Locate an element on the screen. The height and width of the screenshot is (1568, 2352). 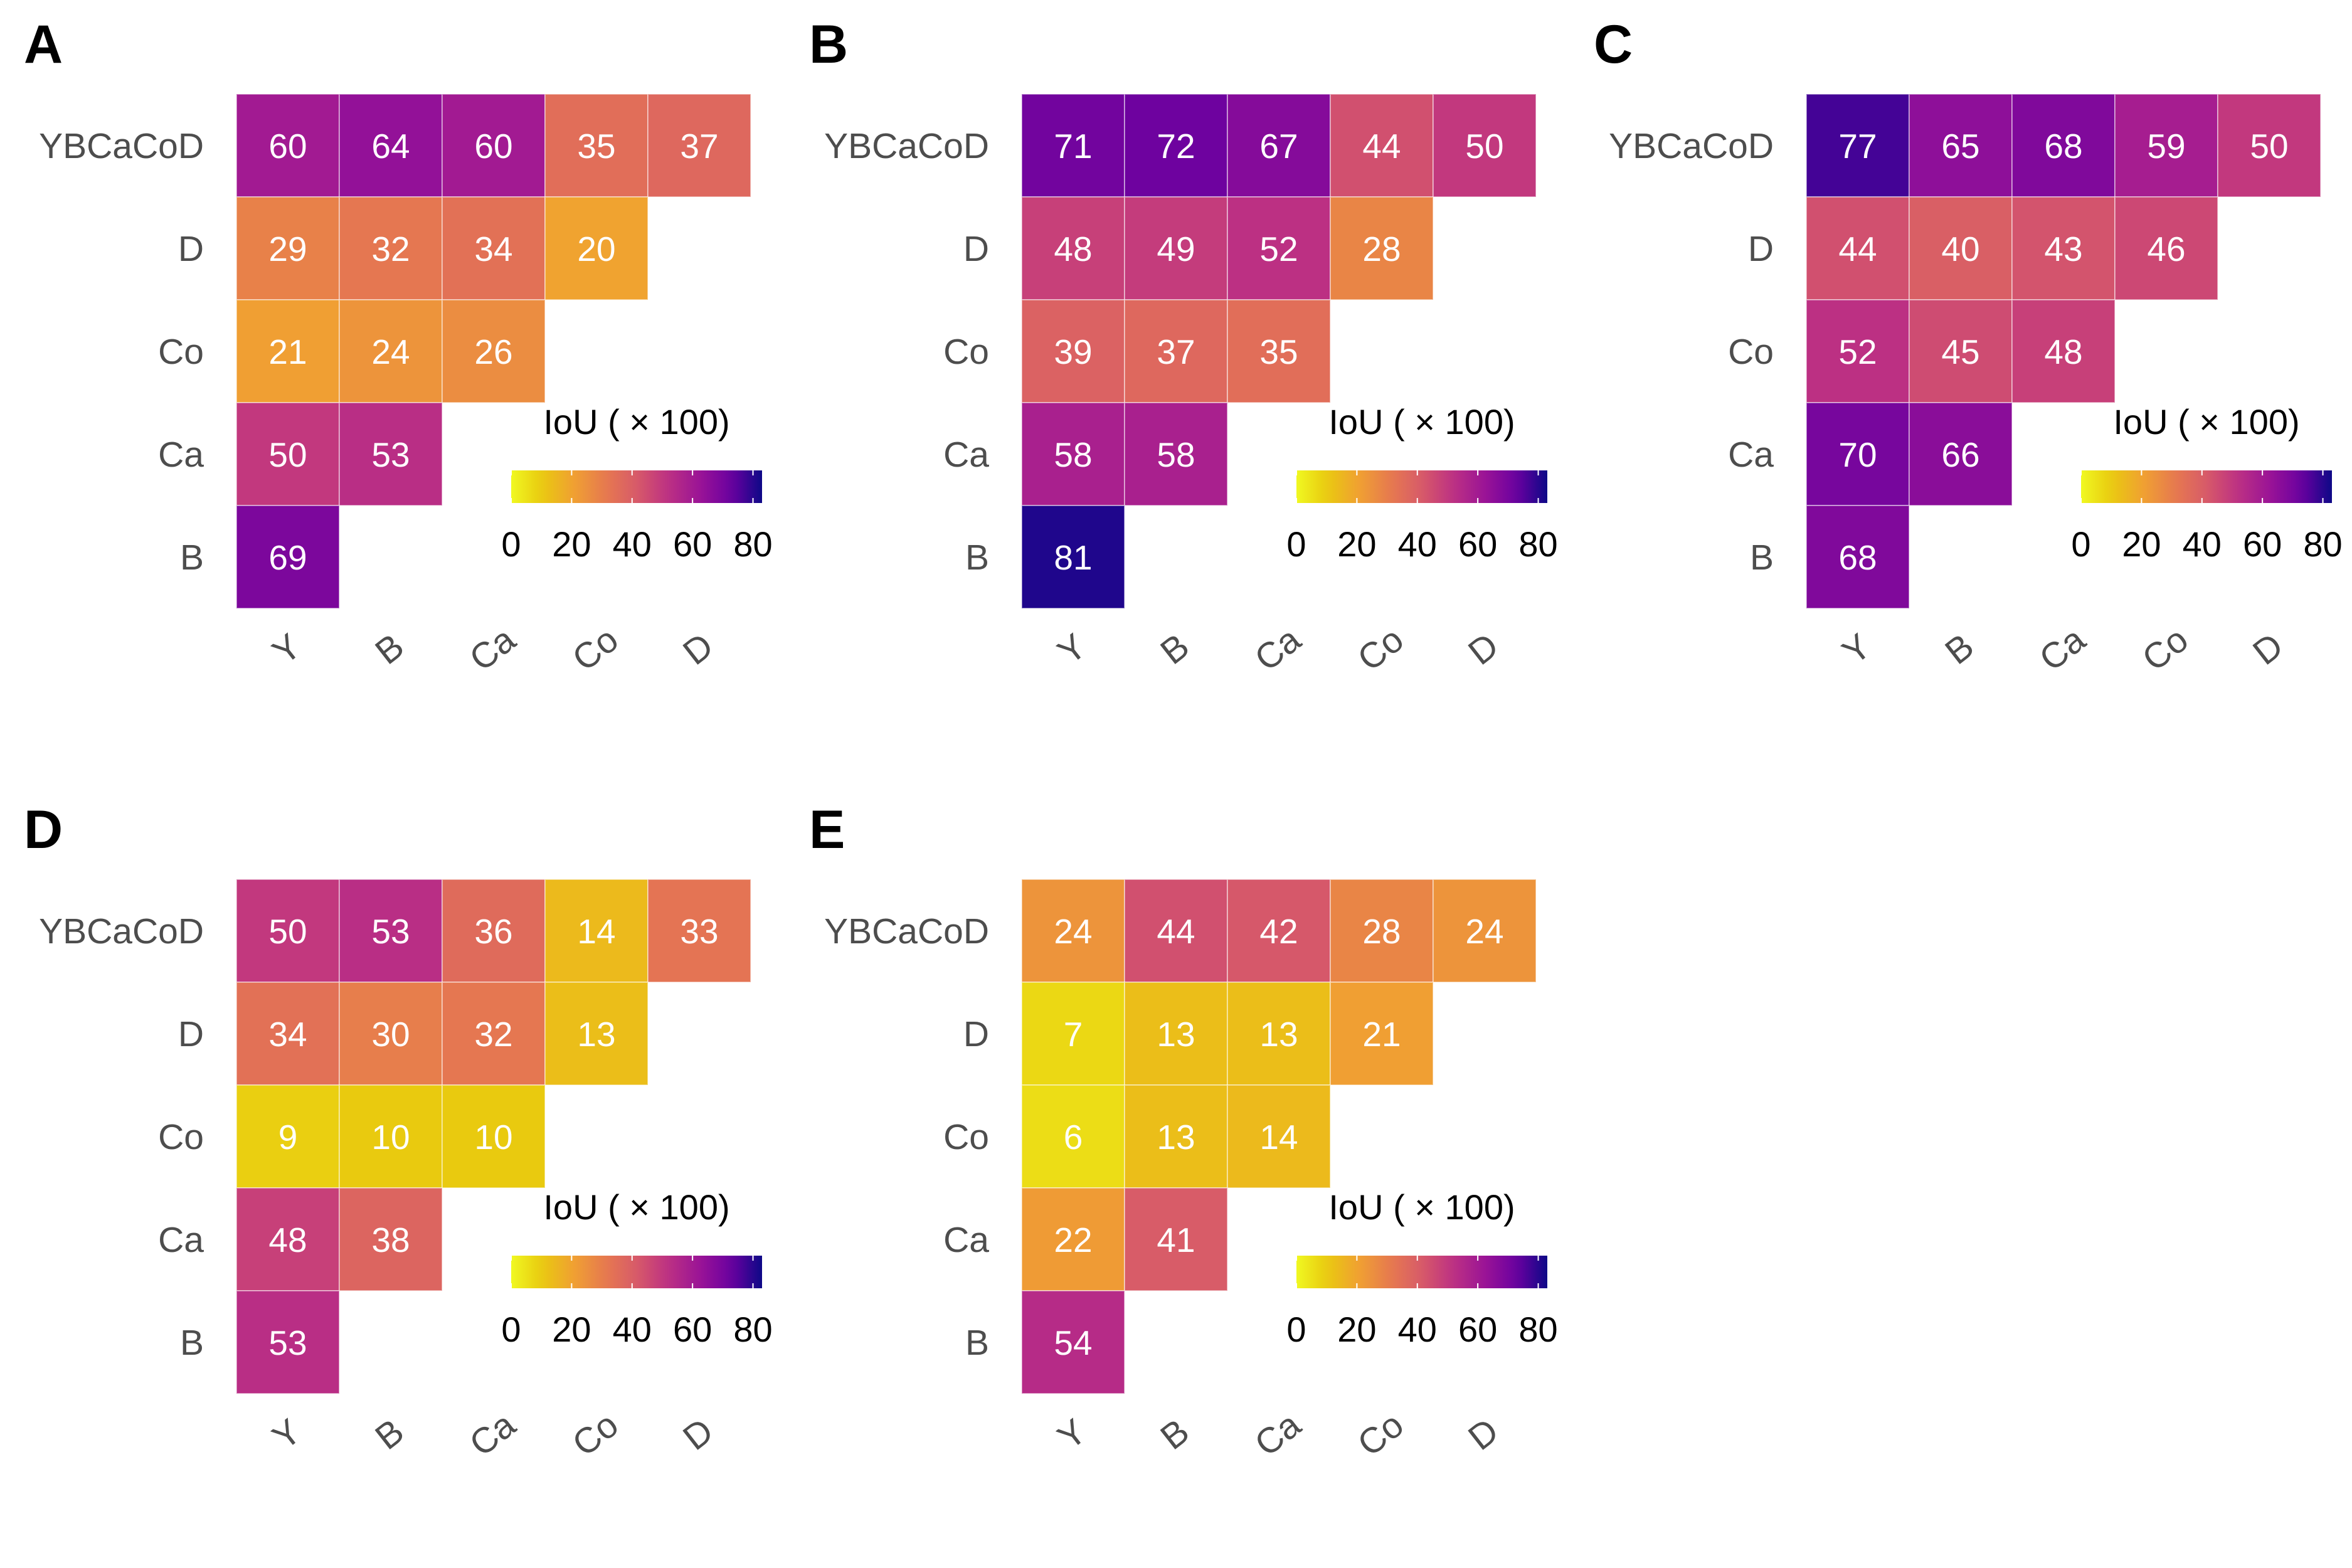
cell-value-label: 7 is located at coordinates (1073, 1034).